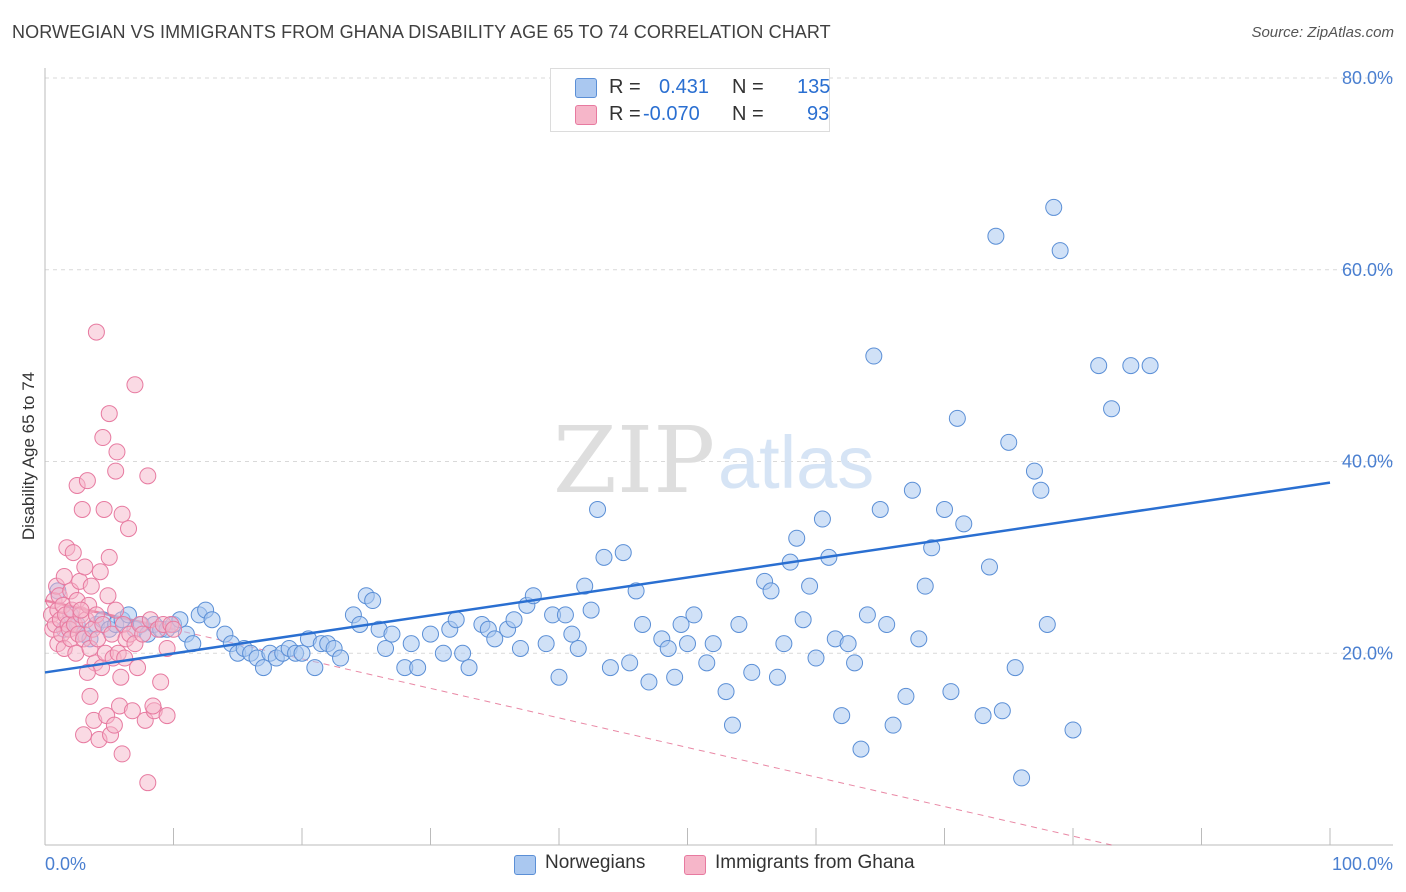 This screenshot has width=1406, height=892. Describe the element at coordinates (695, 865) in the screenshot. I see `ghana-legend-swatch` at that location.